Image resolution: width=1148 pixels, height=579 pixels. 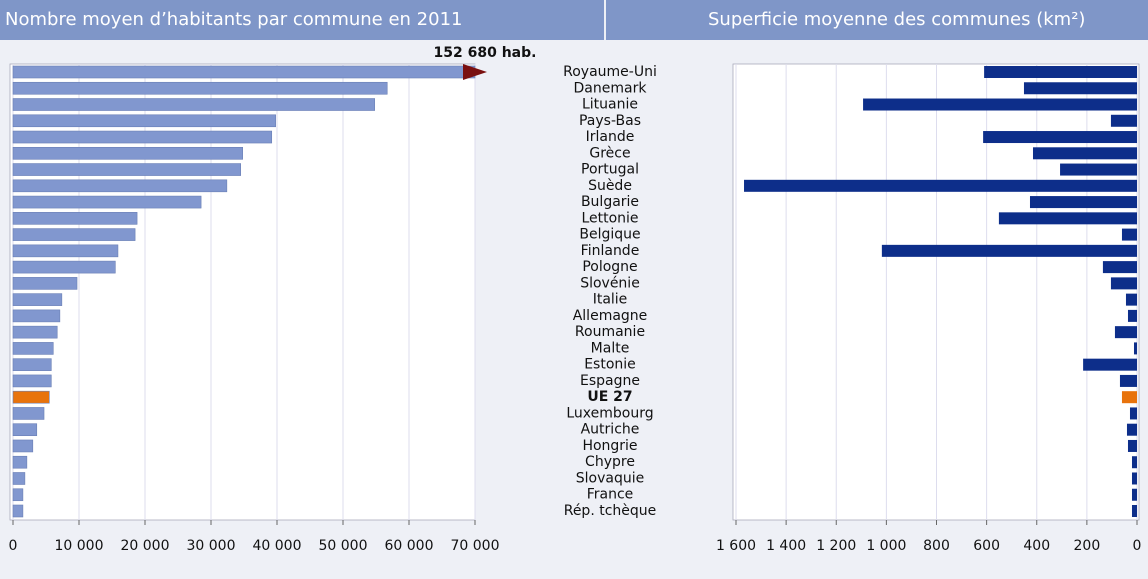 I want to click on x-tick-label: 1 400, so click(x=786, y=546).